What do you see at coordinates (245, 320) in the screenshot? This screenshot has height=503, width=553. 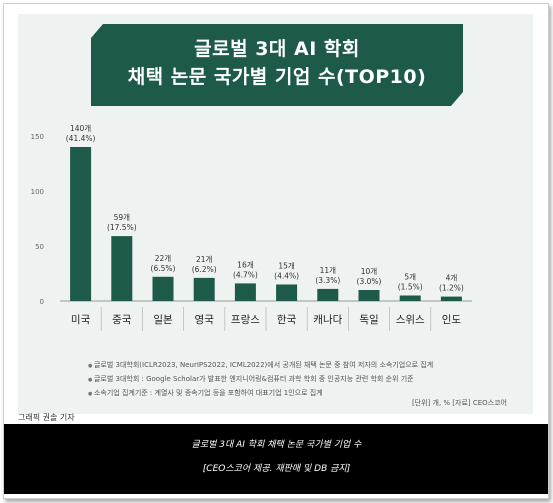 I see `x-tick-label: 프랑스` at bounding box center [245, 320].